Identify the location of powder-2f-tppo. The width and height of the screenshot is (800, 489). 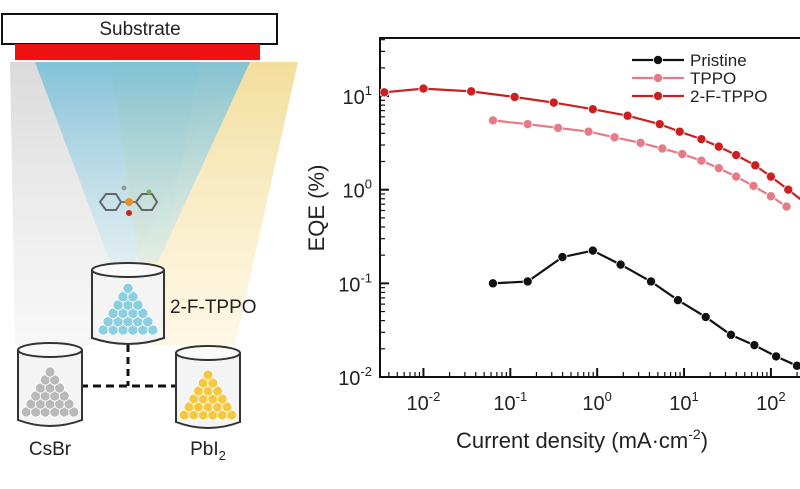
(128, 309).